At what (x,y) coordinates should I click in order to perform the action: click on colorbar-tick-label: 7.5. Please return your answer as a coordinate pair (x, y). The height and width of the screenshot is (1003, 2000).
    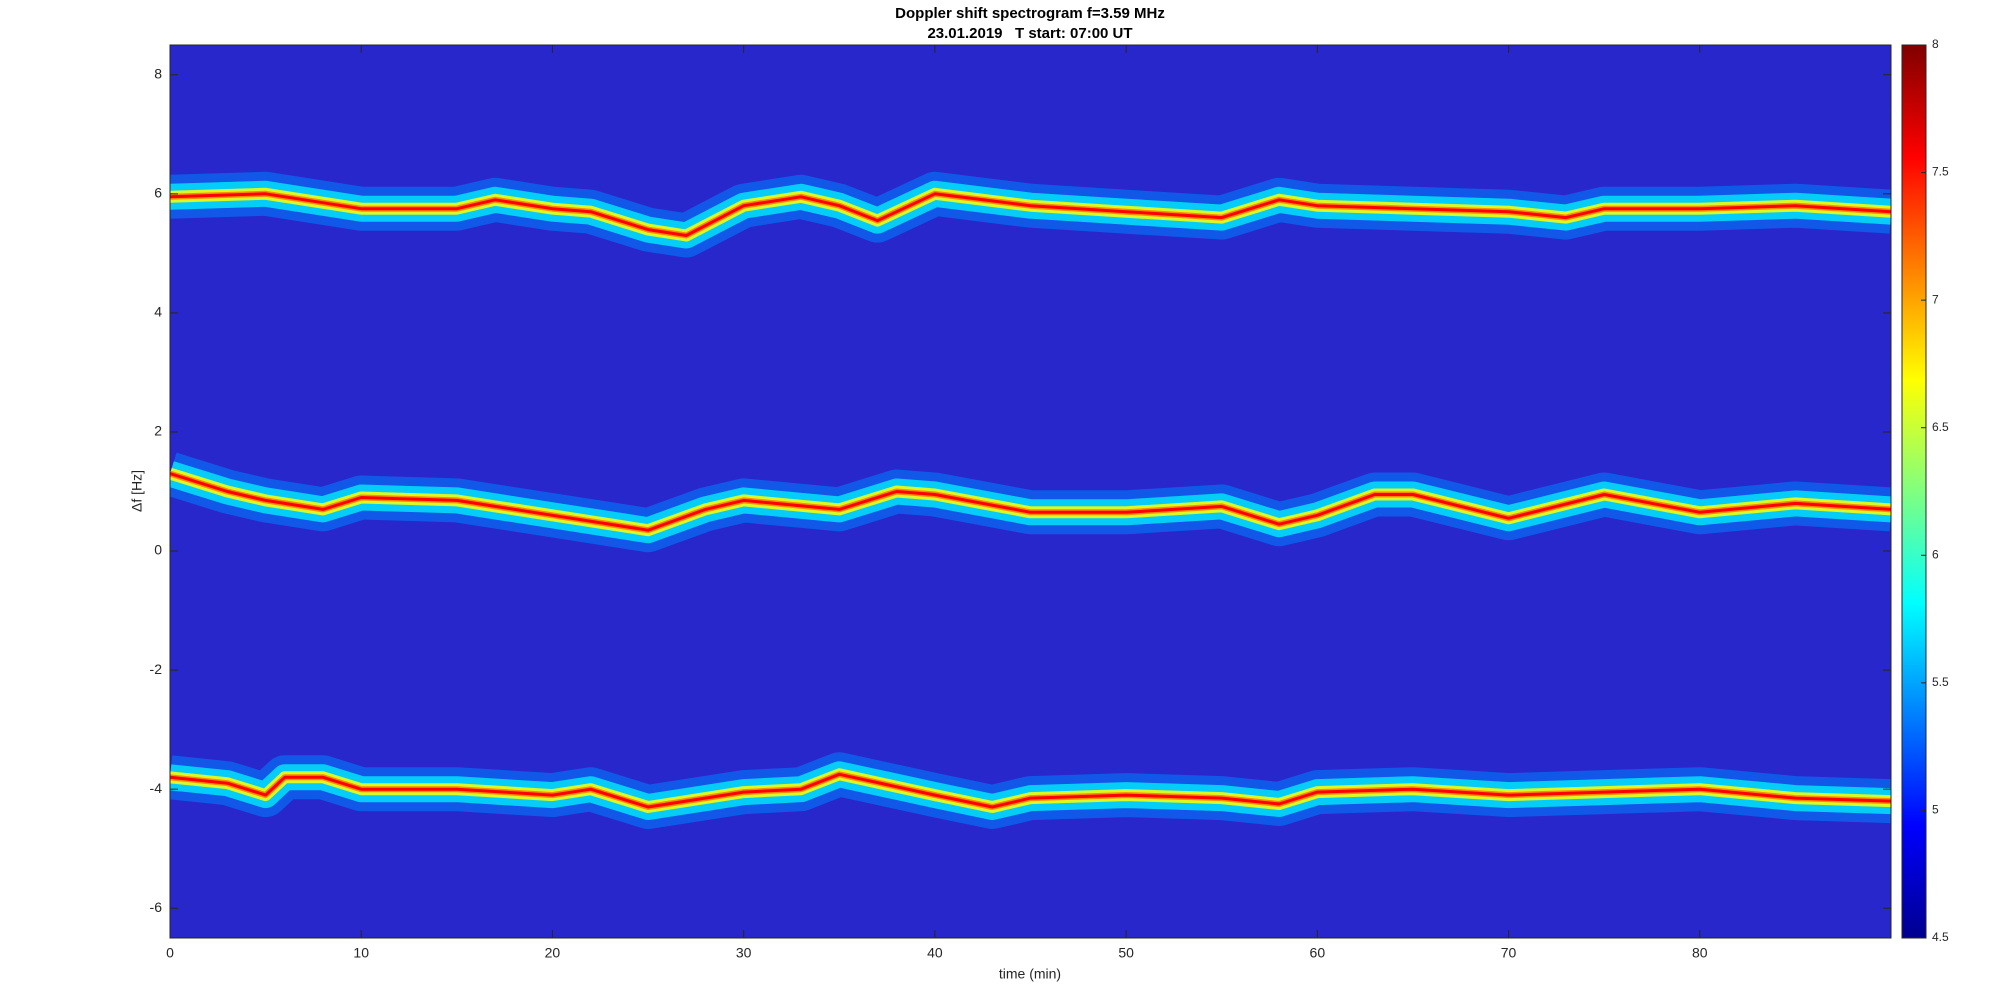
    Looking at the image, I should click on (1940, 172).